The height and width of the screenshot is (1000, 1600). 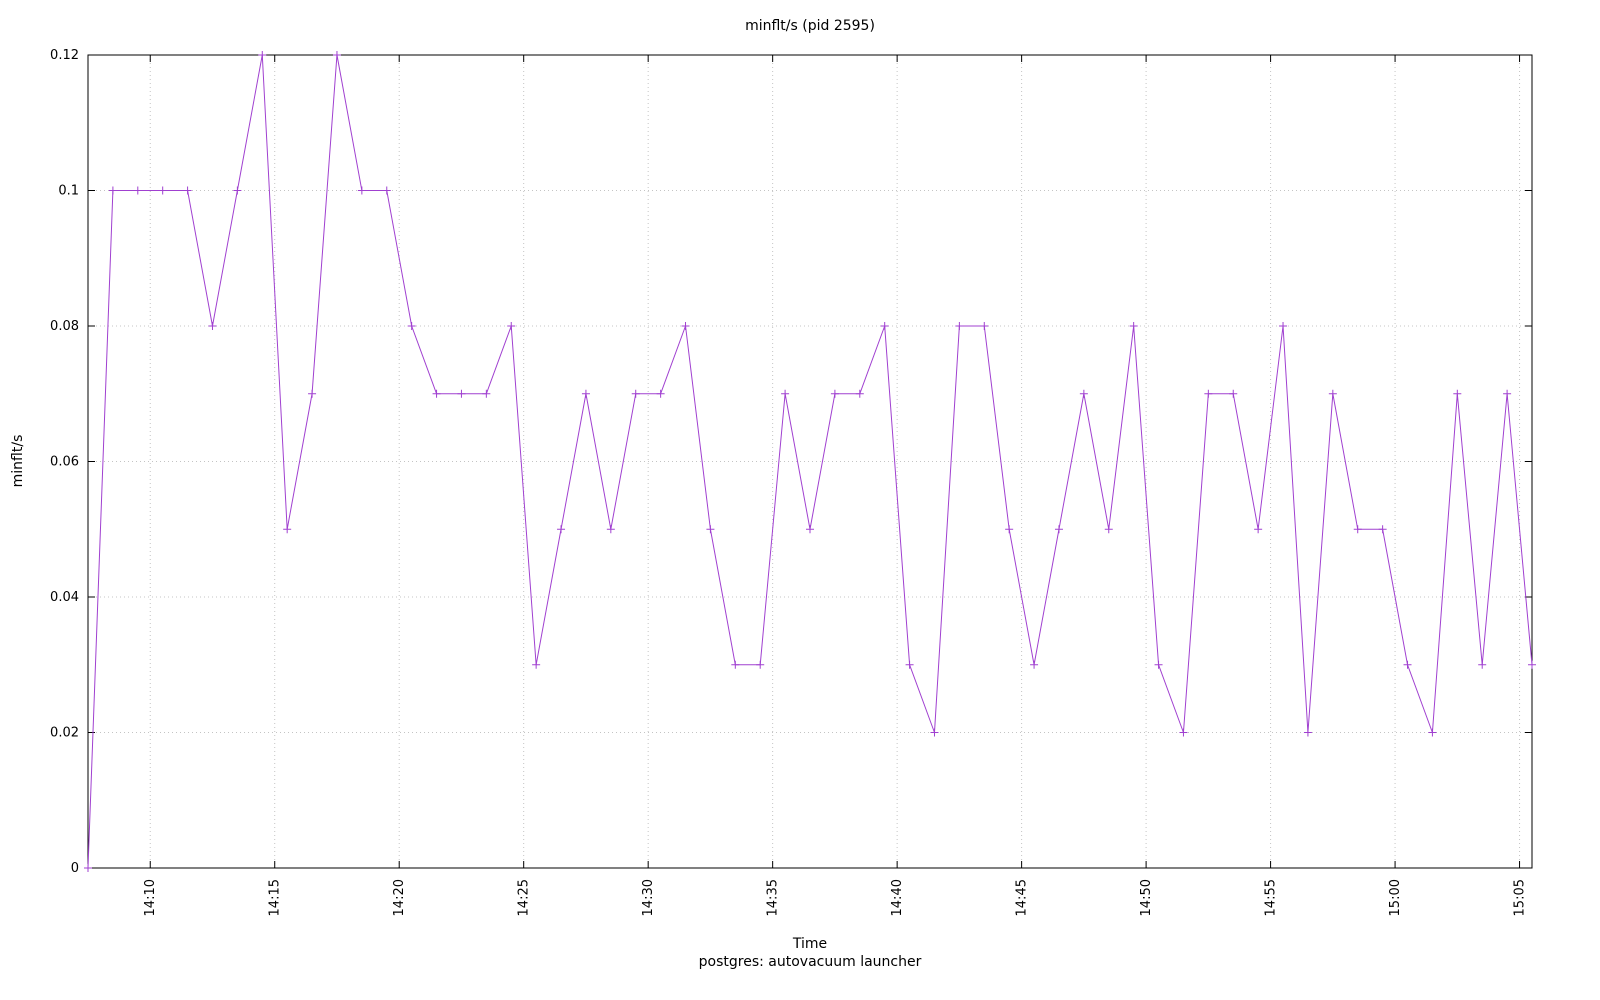 What do you see at coordinates (75, 868) in the screenshot?
I see `svg-text: 0` at bounding box center [75, 868].